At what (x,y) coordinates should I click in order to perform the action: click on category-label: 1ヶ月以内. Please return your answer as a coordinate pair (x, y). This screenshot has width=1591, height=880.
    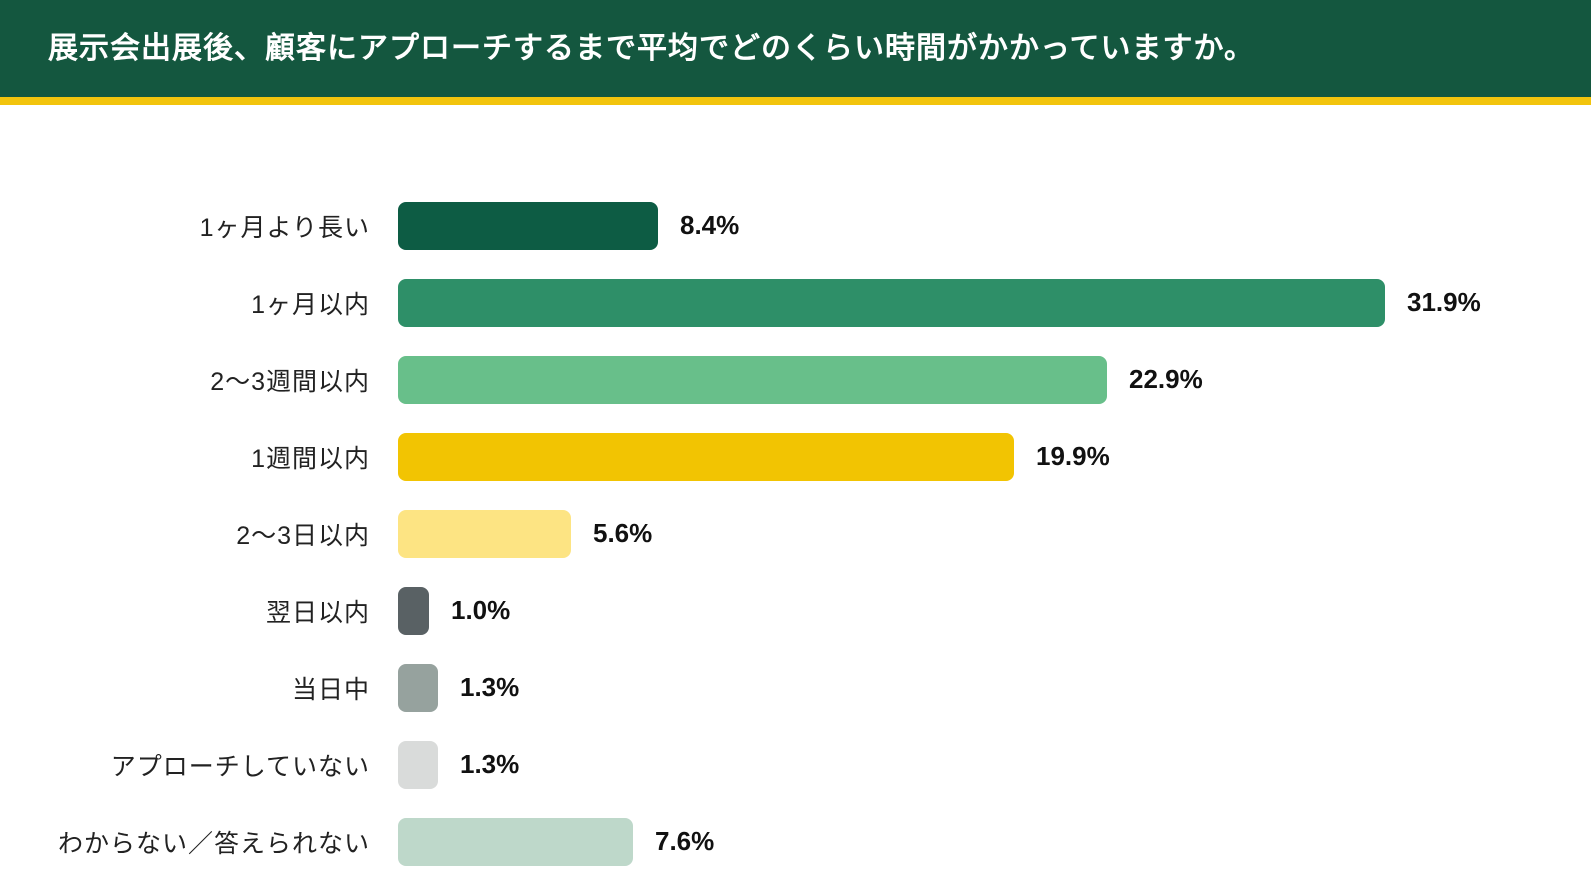
    Looking at the image, I should click on (310, 304).